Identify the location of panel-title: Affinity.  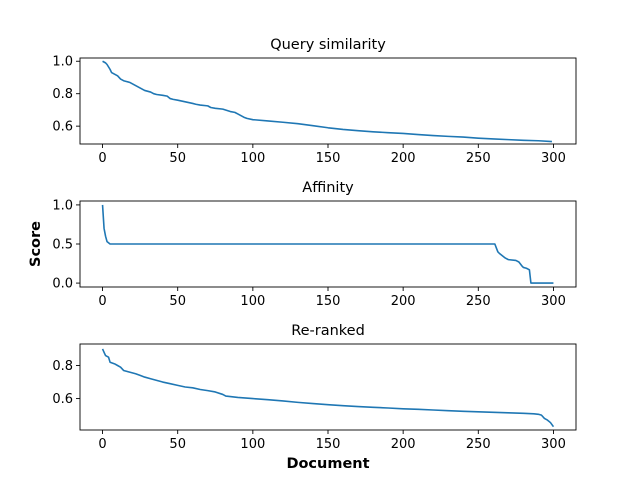
(328, 188).